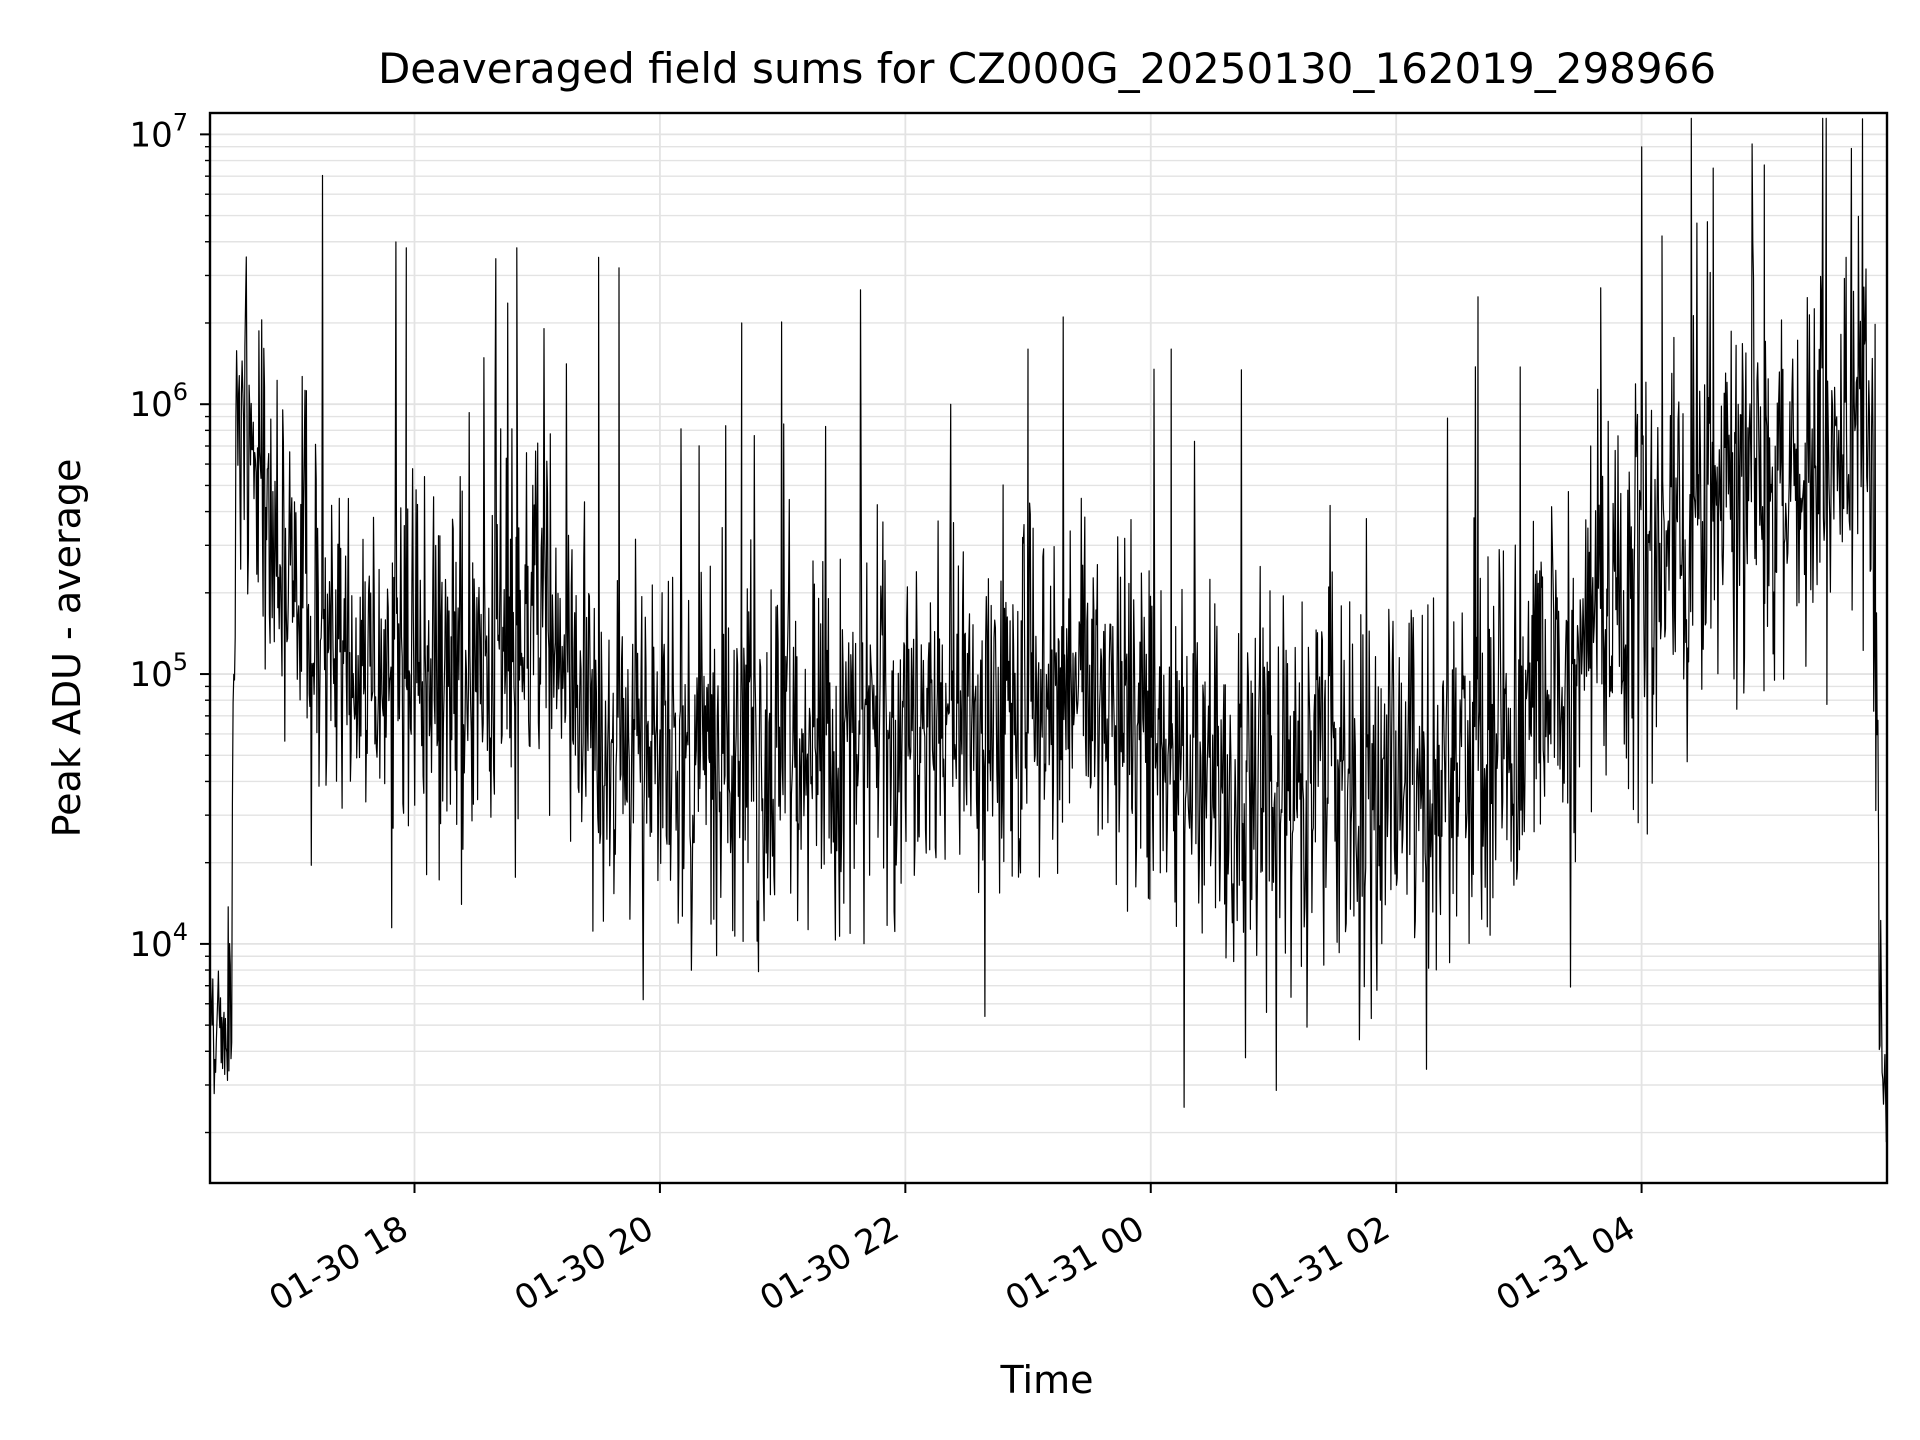  What do you see at coordinates (158, 131) in the screenshot?
I see `y-tick-label: 10⁷` at bounding box center [158, 131].